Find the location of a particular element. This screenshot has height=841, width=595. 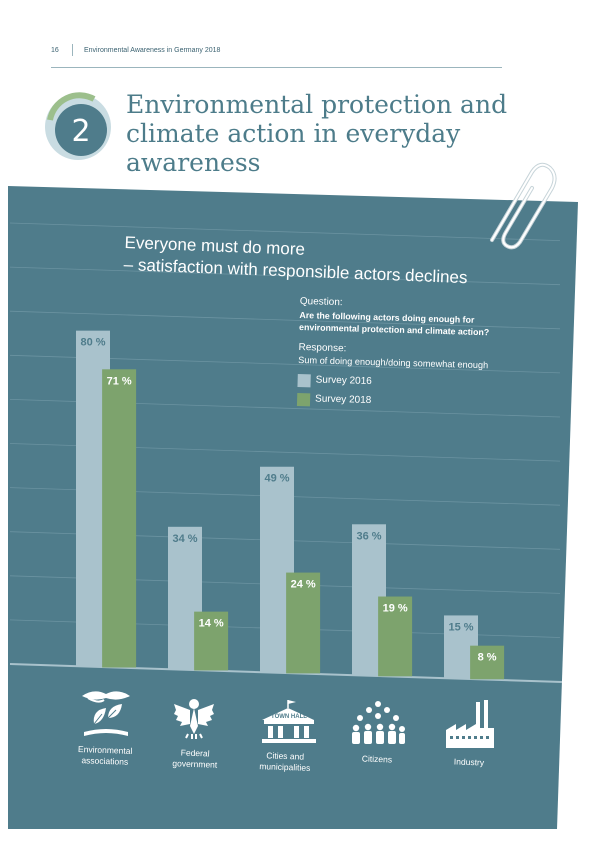

badge-disc is located at coordinates (81, 130).